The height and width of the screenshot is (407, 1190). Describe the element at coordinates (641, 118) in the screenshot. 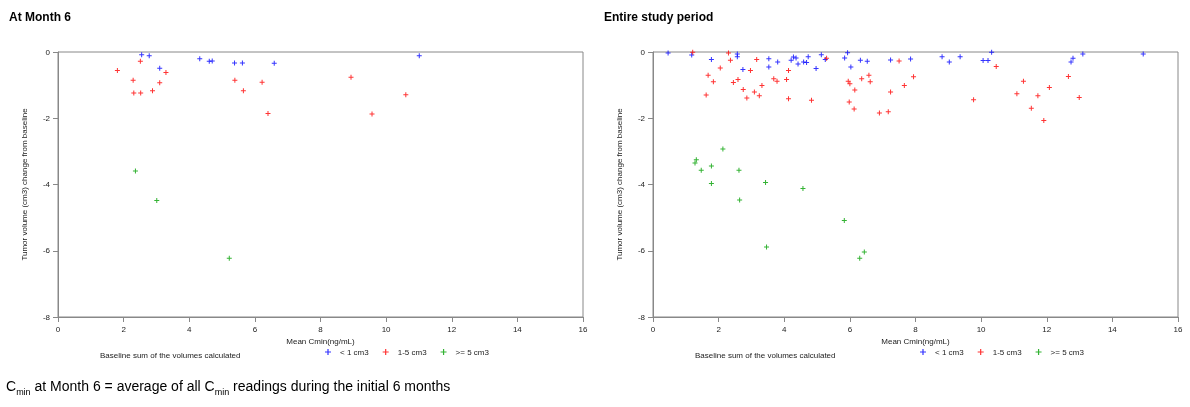

I see `y-tick-label: -2` at that location.